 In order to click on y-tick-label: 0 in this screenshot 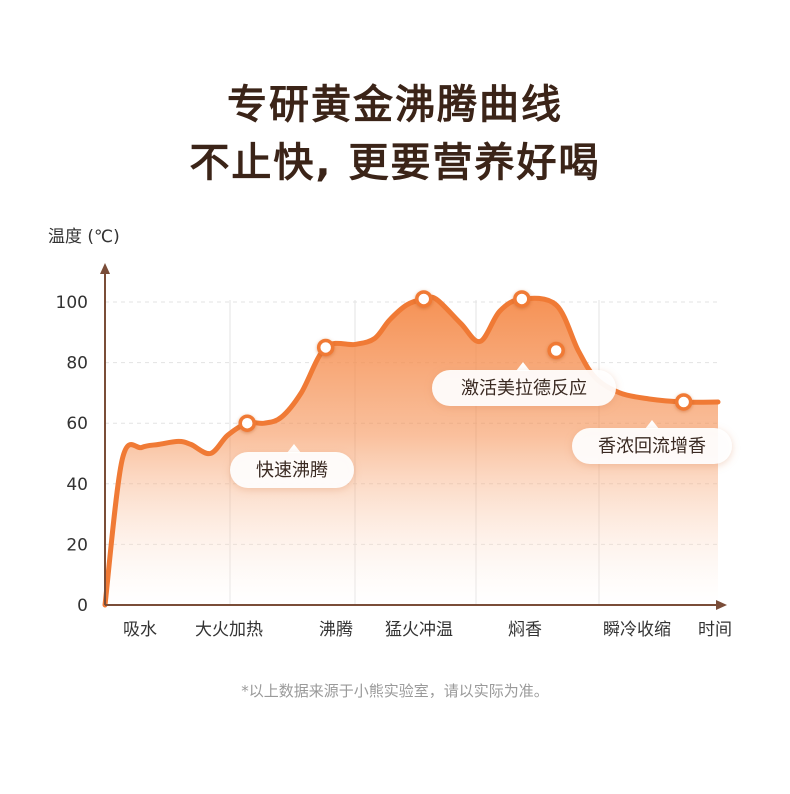, I will do `click(82, 606)`.